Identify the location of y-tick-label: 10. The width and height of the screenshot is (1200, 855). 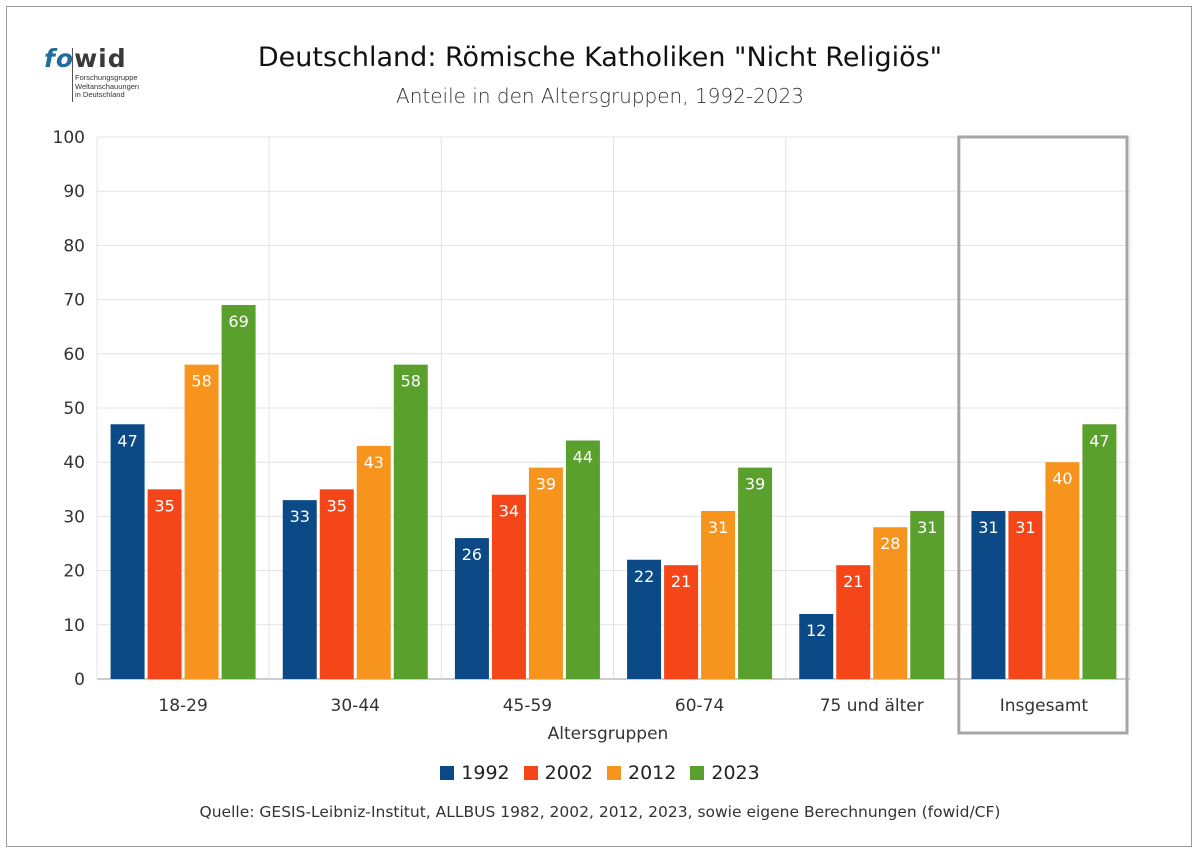
(74, 626).